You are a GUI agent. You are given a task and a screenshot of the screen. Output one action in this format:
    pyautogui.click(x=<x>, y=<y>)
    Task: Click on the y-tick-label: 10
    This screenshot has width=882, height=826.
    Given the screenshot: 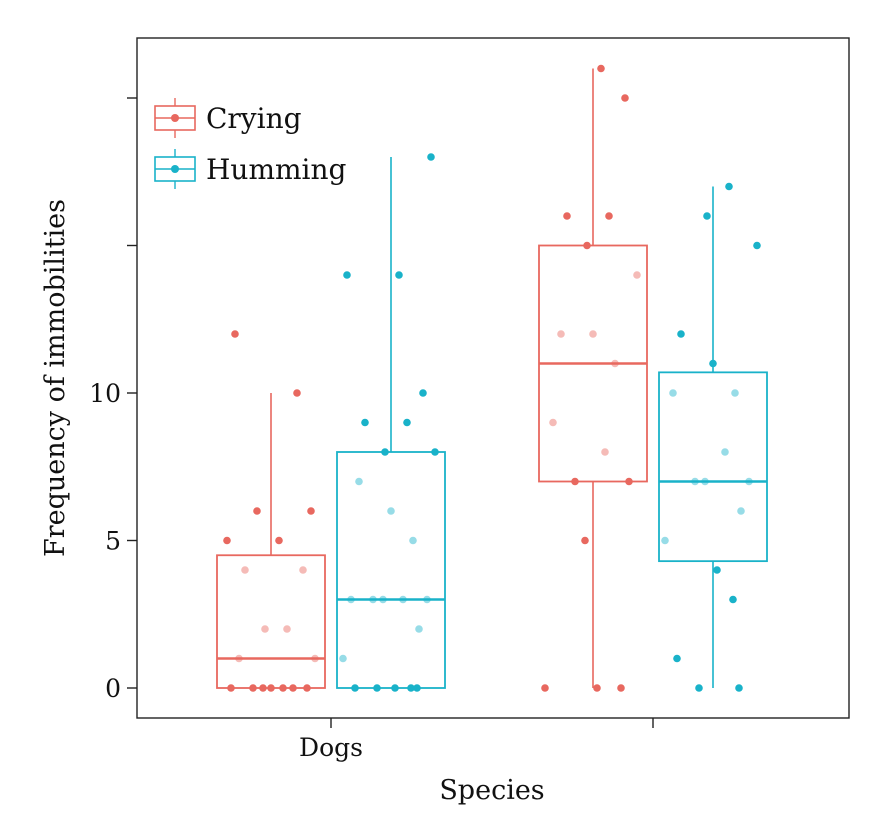 What is the action you would take?
    pyautogui.click(x=105, y=393)
    